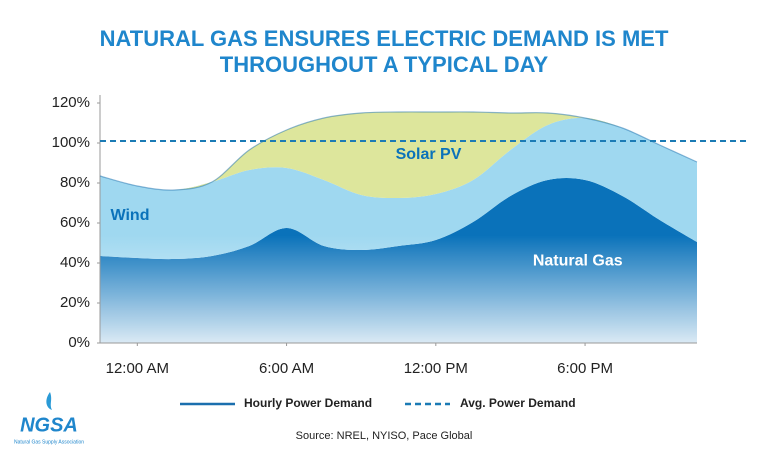  I want to click on y-tick-label: 100%, so click(71, 142).